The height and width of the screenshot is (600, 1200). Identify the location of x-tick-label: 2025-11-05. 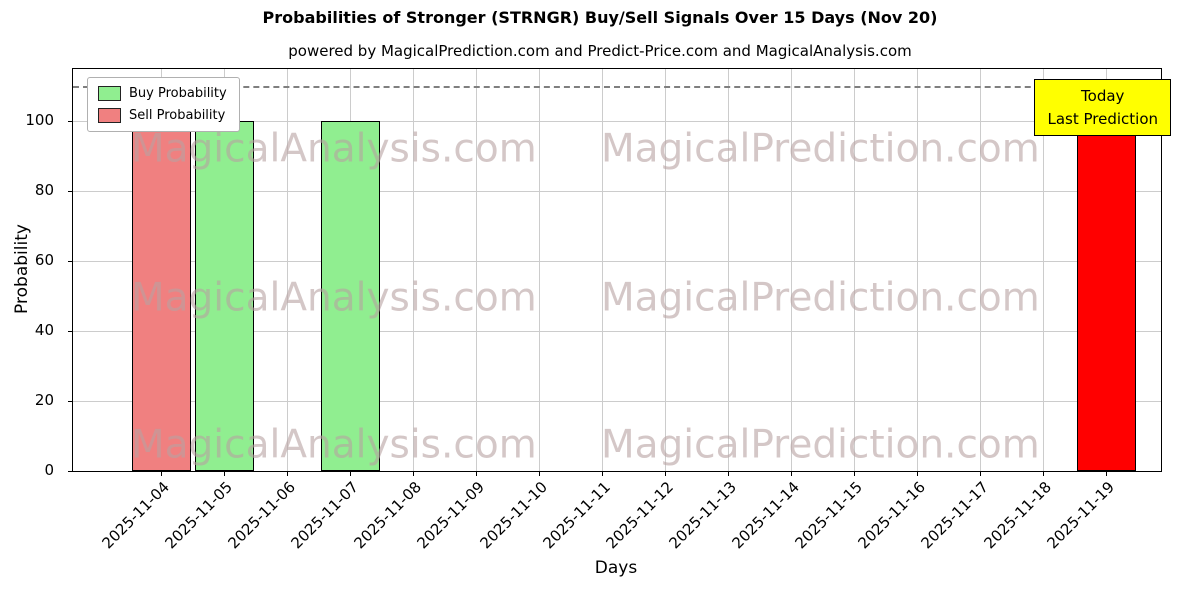
(198, 515).